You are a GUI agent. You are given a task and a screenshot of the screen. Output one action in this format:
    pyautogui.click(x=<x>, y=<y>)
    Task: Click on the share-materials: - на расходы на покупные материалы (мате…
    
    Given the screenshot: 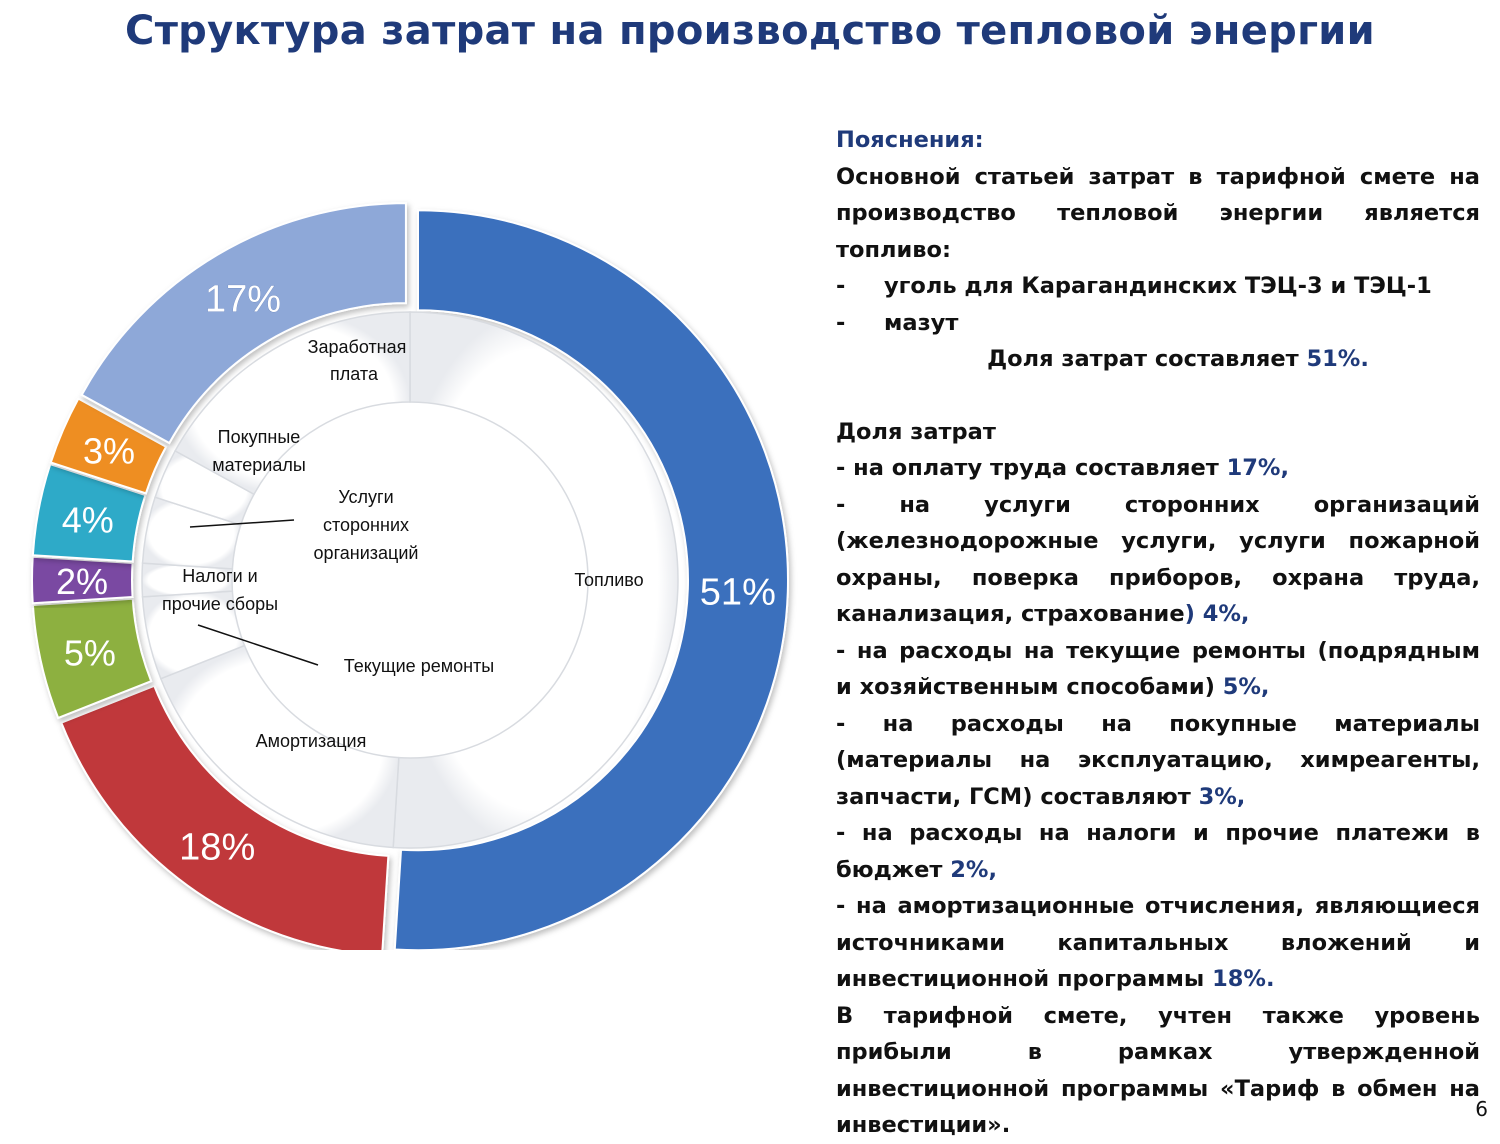 What is the action you would take?
    pyautogui.click(x=1158, y=760)
    